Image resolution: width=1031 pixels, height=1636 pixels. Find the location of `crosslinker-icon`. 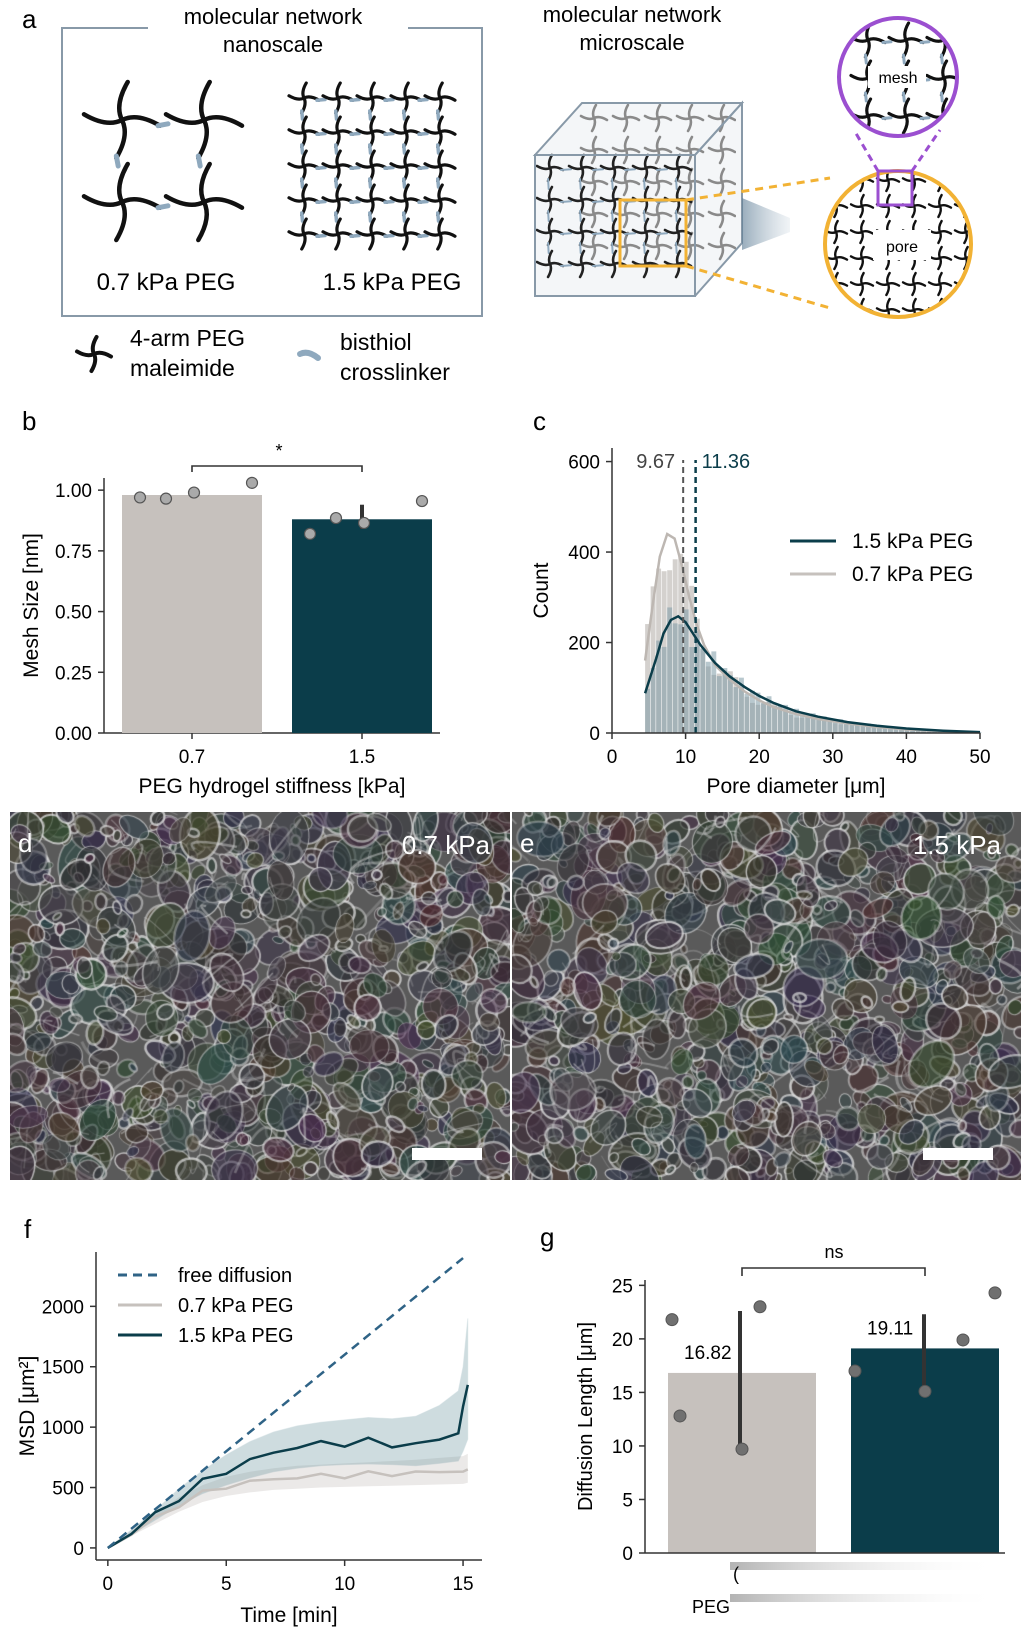

crosslinker-icon is located at coordinates (309, 355).